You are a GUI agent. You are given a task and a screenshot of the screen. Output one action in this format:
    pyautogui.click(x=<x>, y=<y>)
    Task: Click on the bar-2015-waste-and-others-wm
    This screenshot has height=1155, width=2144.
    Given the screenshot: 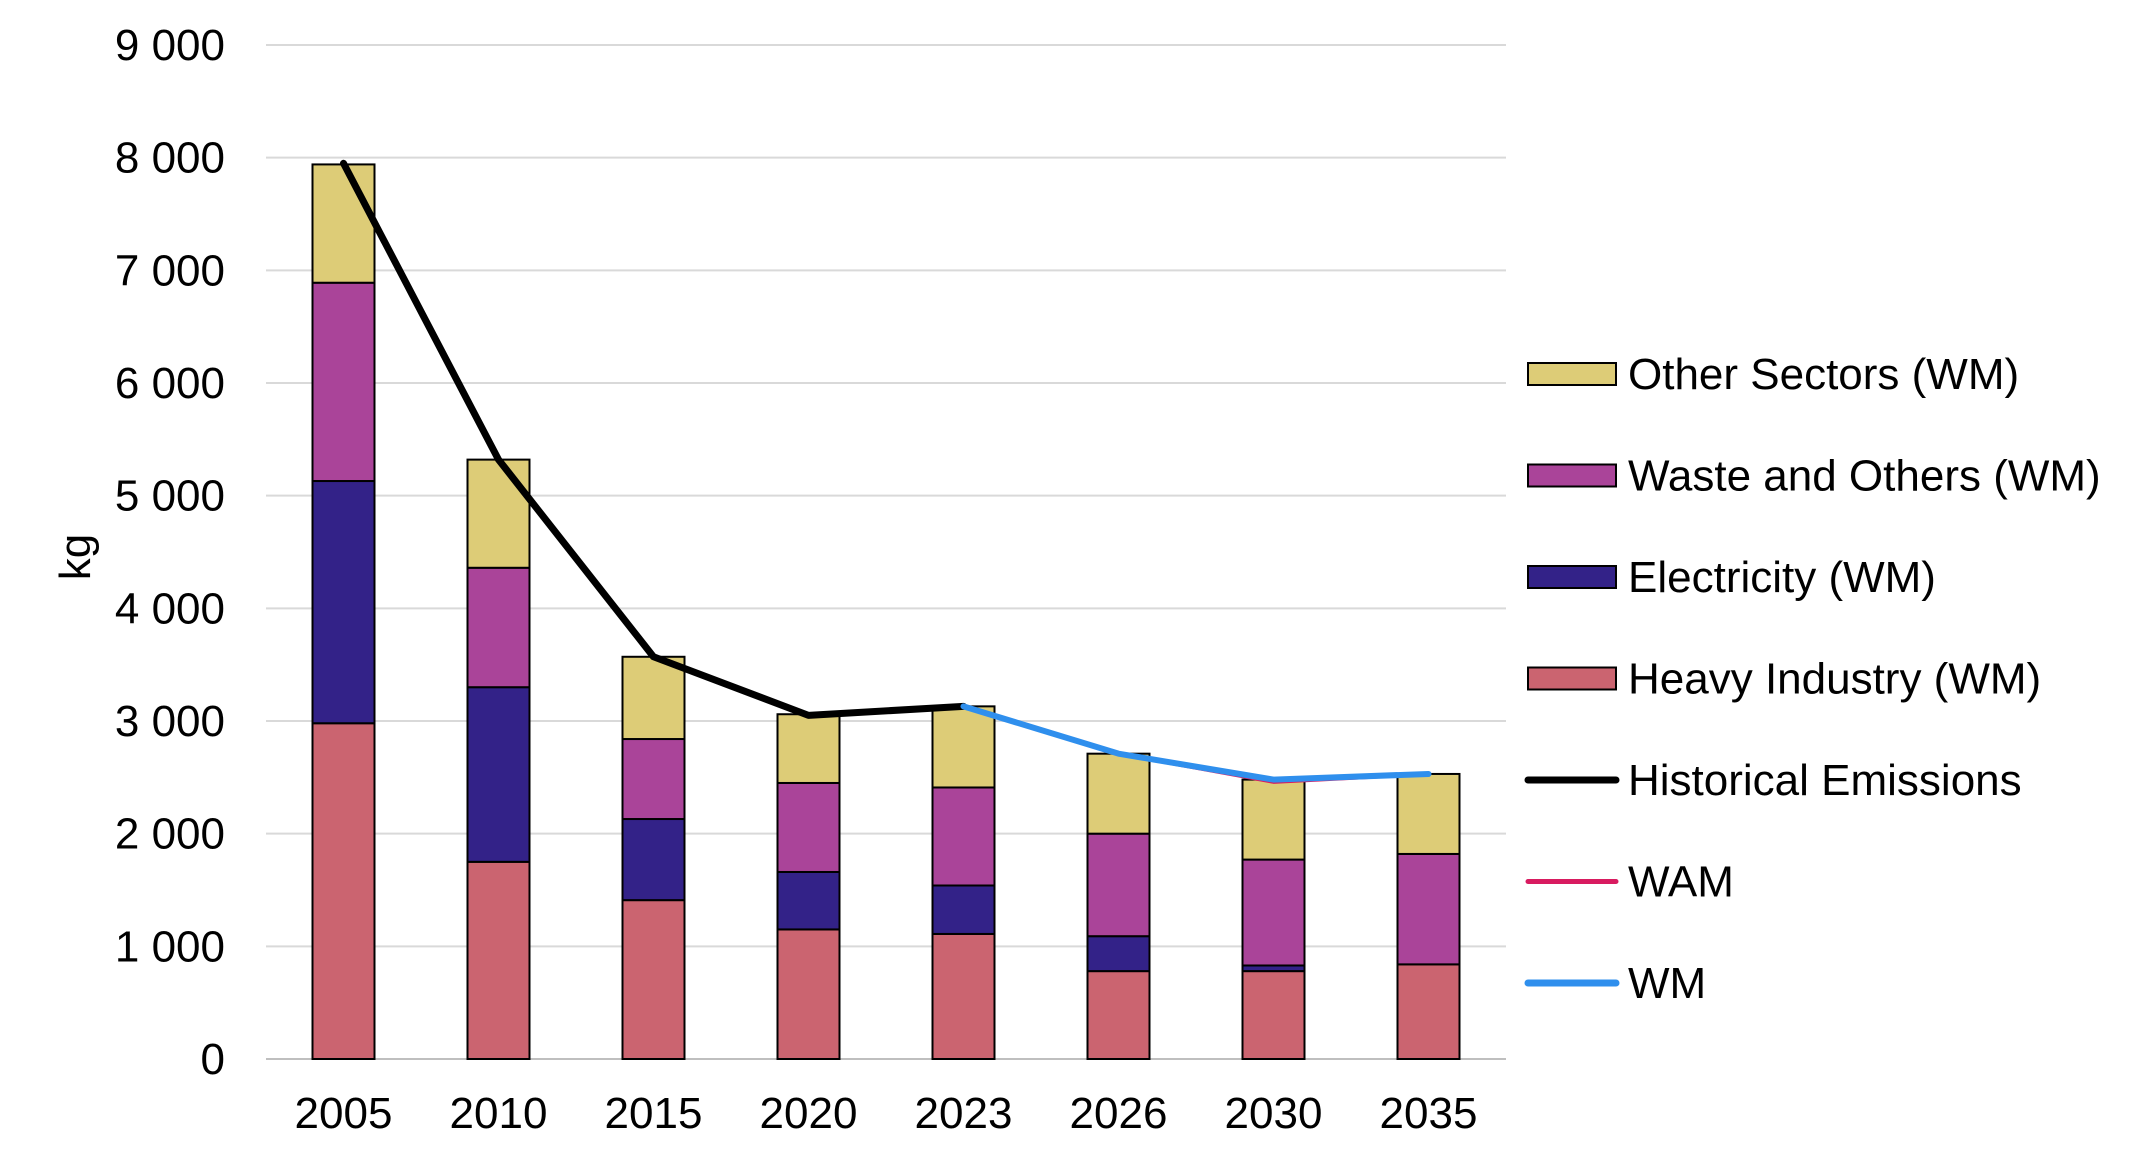 What is the action you would take?
    pyautogui.click(x=653, y=779)
    